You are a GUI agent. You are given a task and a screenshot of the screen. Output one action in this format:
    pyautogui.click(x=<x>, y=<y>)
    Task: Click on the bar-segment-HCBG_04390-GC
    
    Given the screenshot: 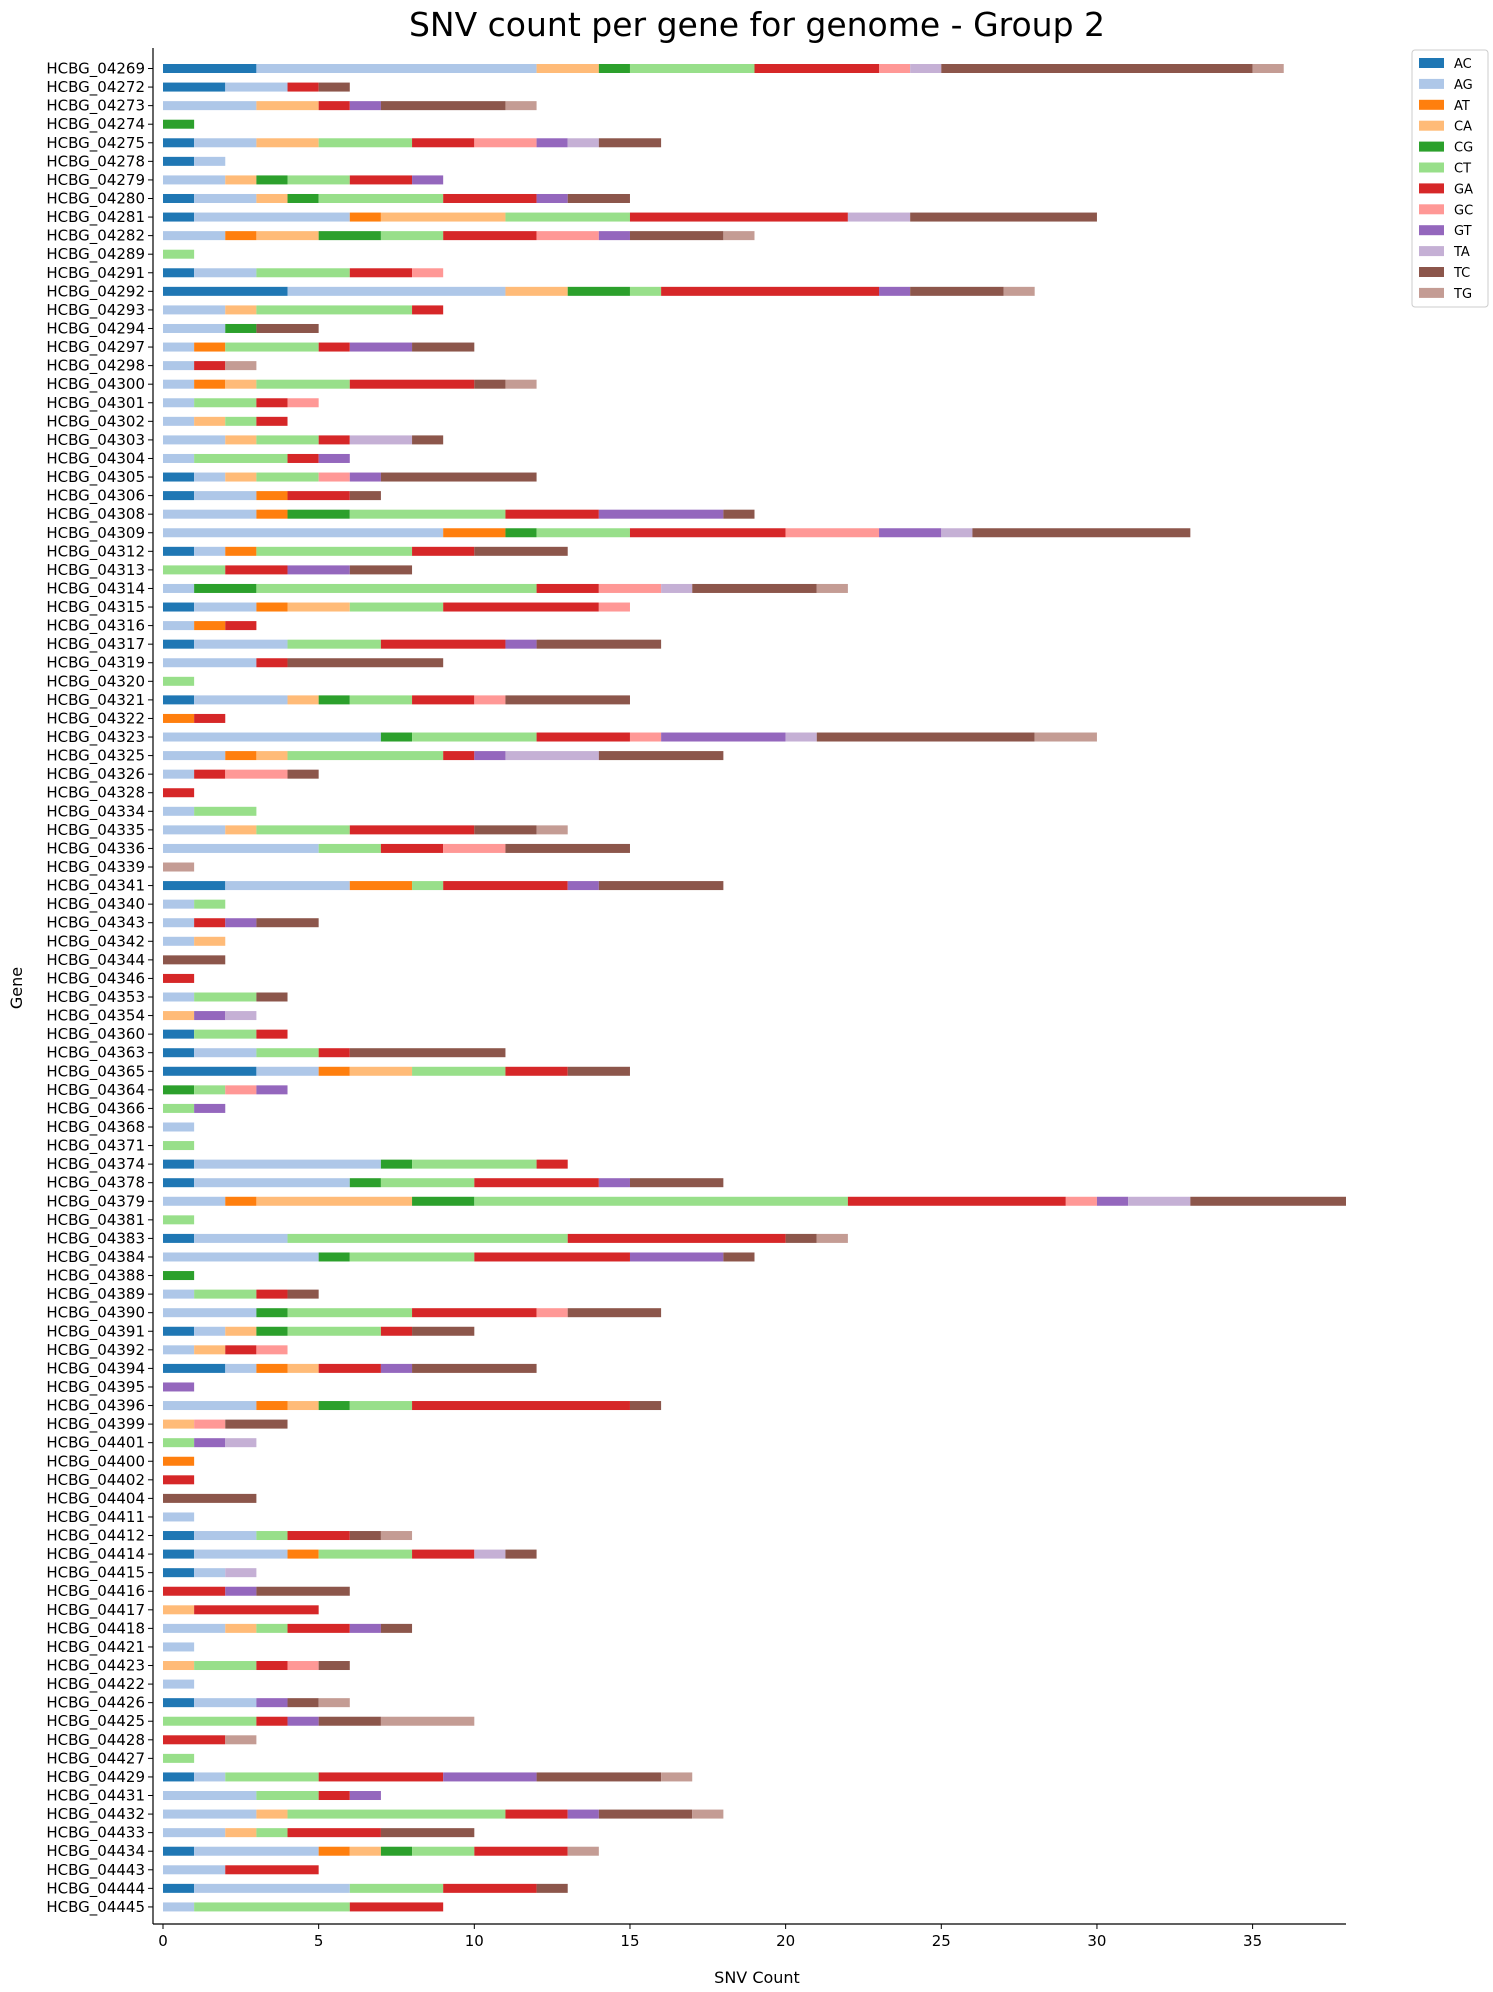 What is the action you would take?
    pyautogui.click(x=552, y=1313)
    